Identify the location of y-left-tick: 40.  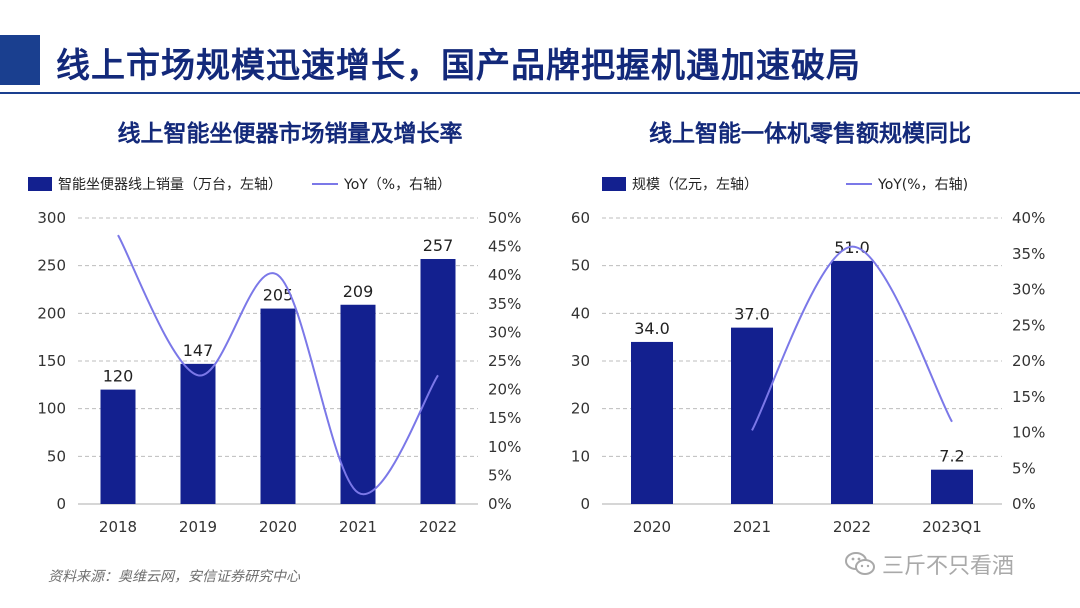
(580, 313).